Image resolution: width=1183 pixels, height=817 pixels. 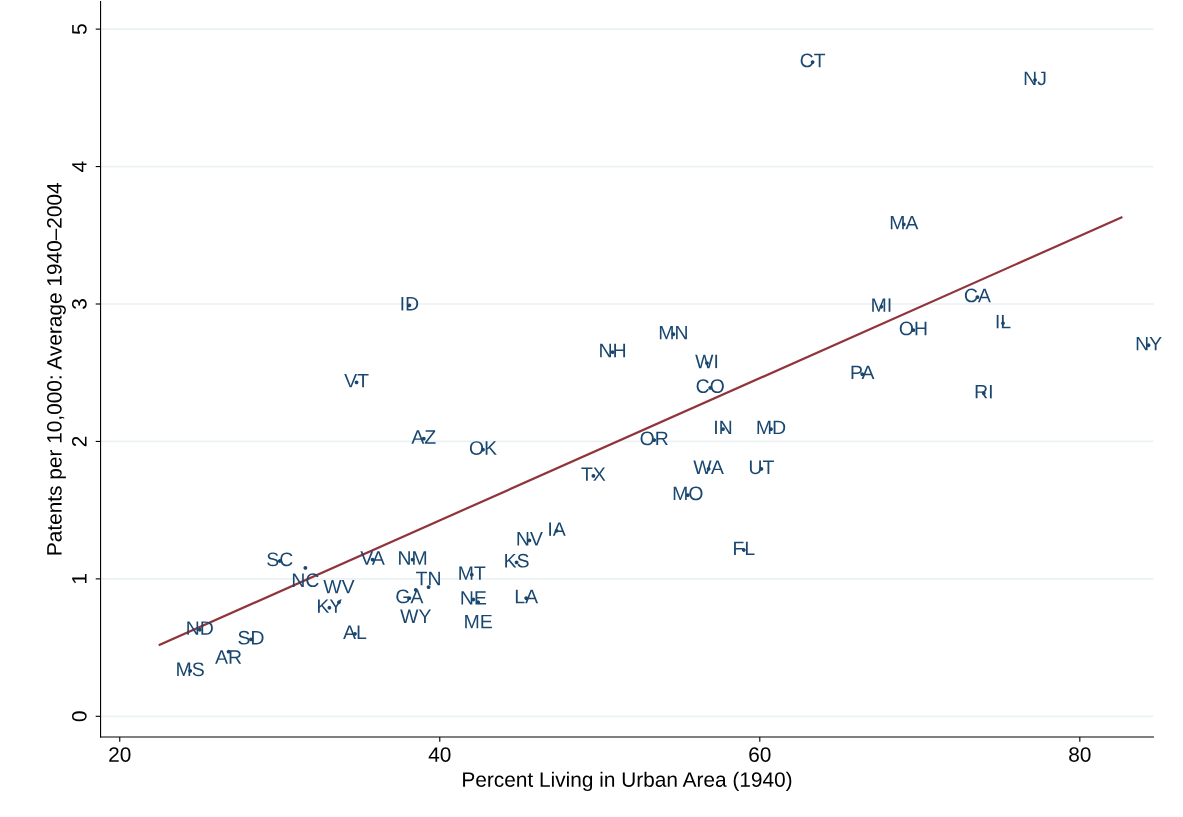 What do you see at coordinates (530, 539) in the screenshot?
I see `data-label: NV` at bounding box center [530, 539].